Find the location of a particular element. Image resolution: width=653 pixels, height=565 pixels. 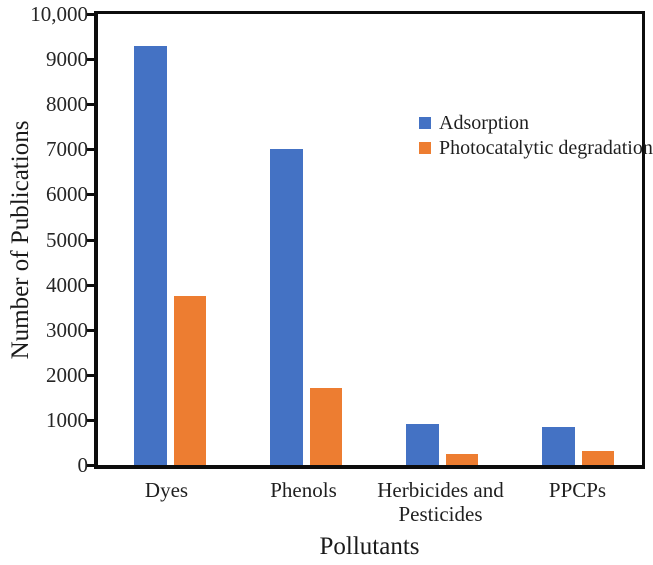

bar-adsorption-phenols is located at coordinates (286, 307).